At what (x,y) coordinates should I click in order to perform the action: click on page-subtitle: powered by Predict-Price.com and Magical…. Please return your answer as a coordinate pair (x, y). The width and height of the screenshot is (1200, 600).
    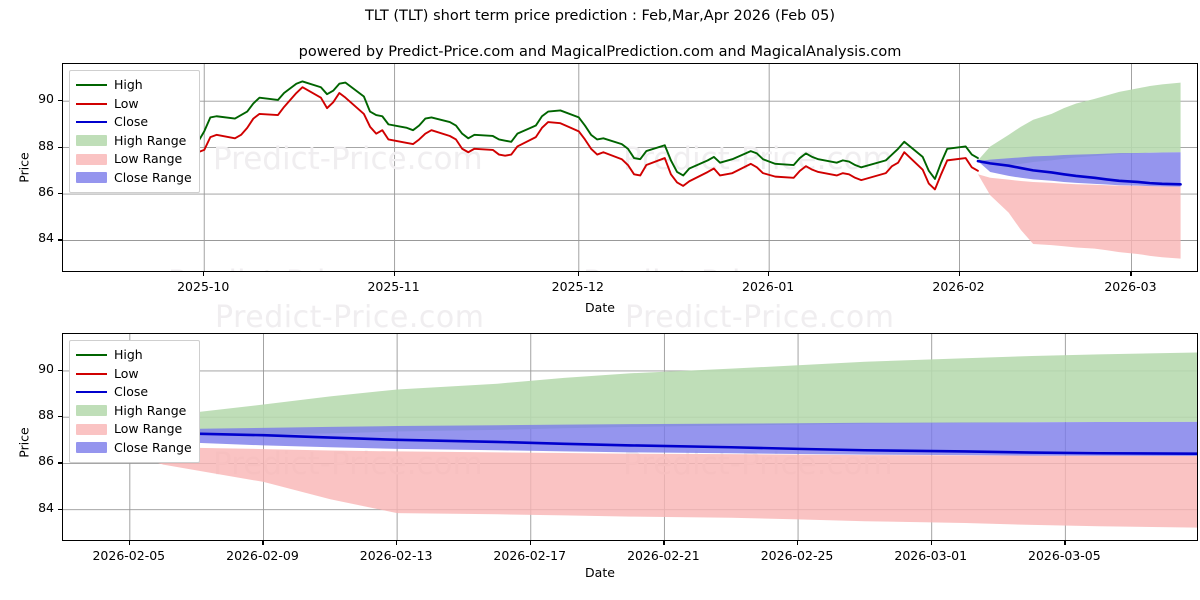
    Looking at the image, I should click on (600, 52).